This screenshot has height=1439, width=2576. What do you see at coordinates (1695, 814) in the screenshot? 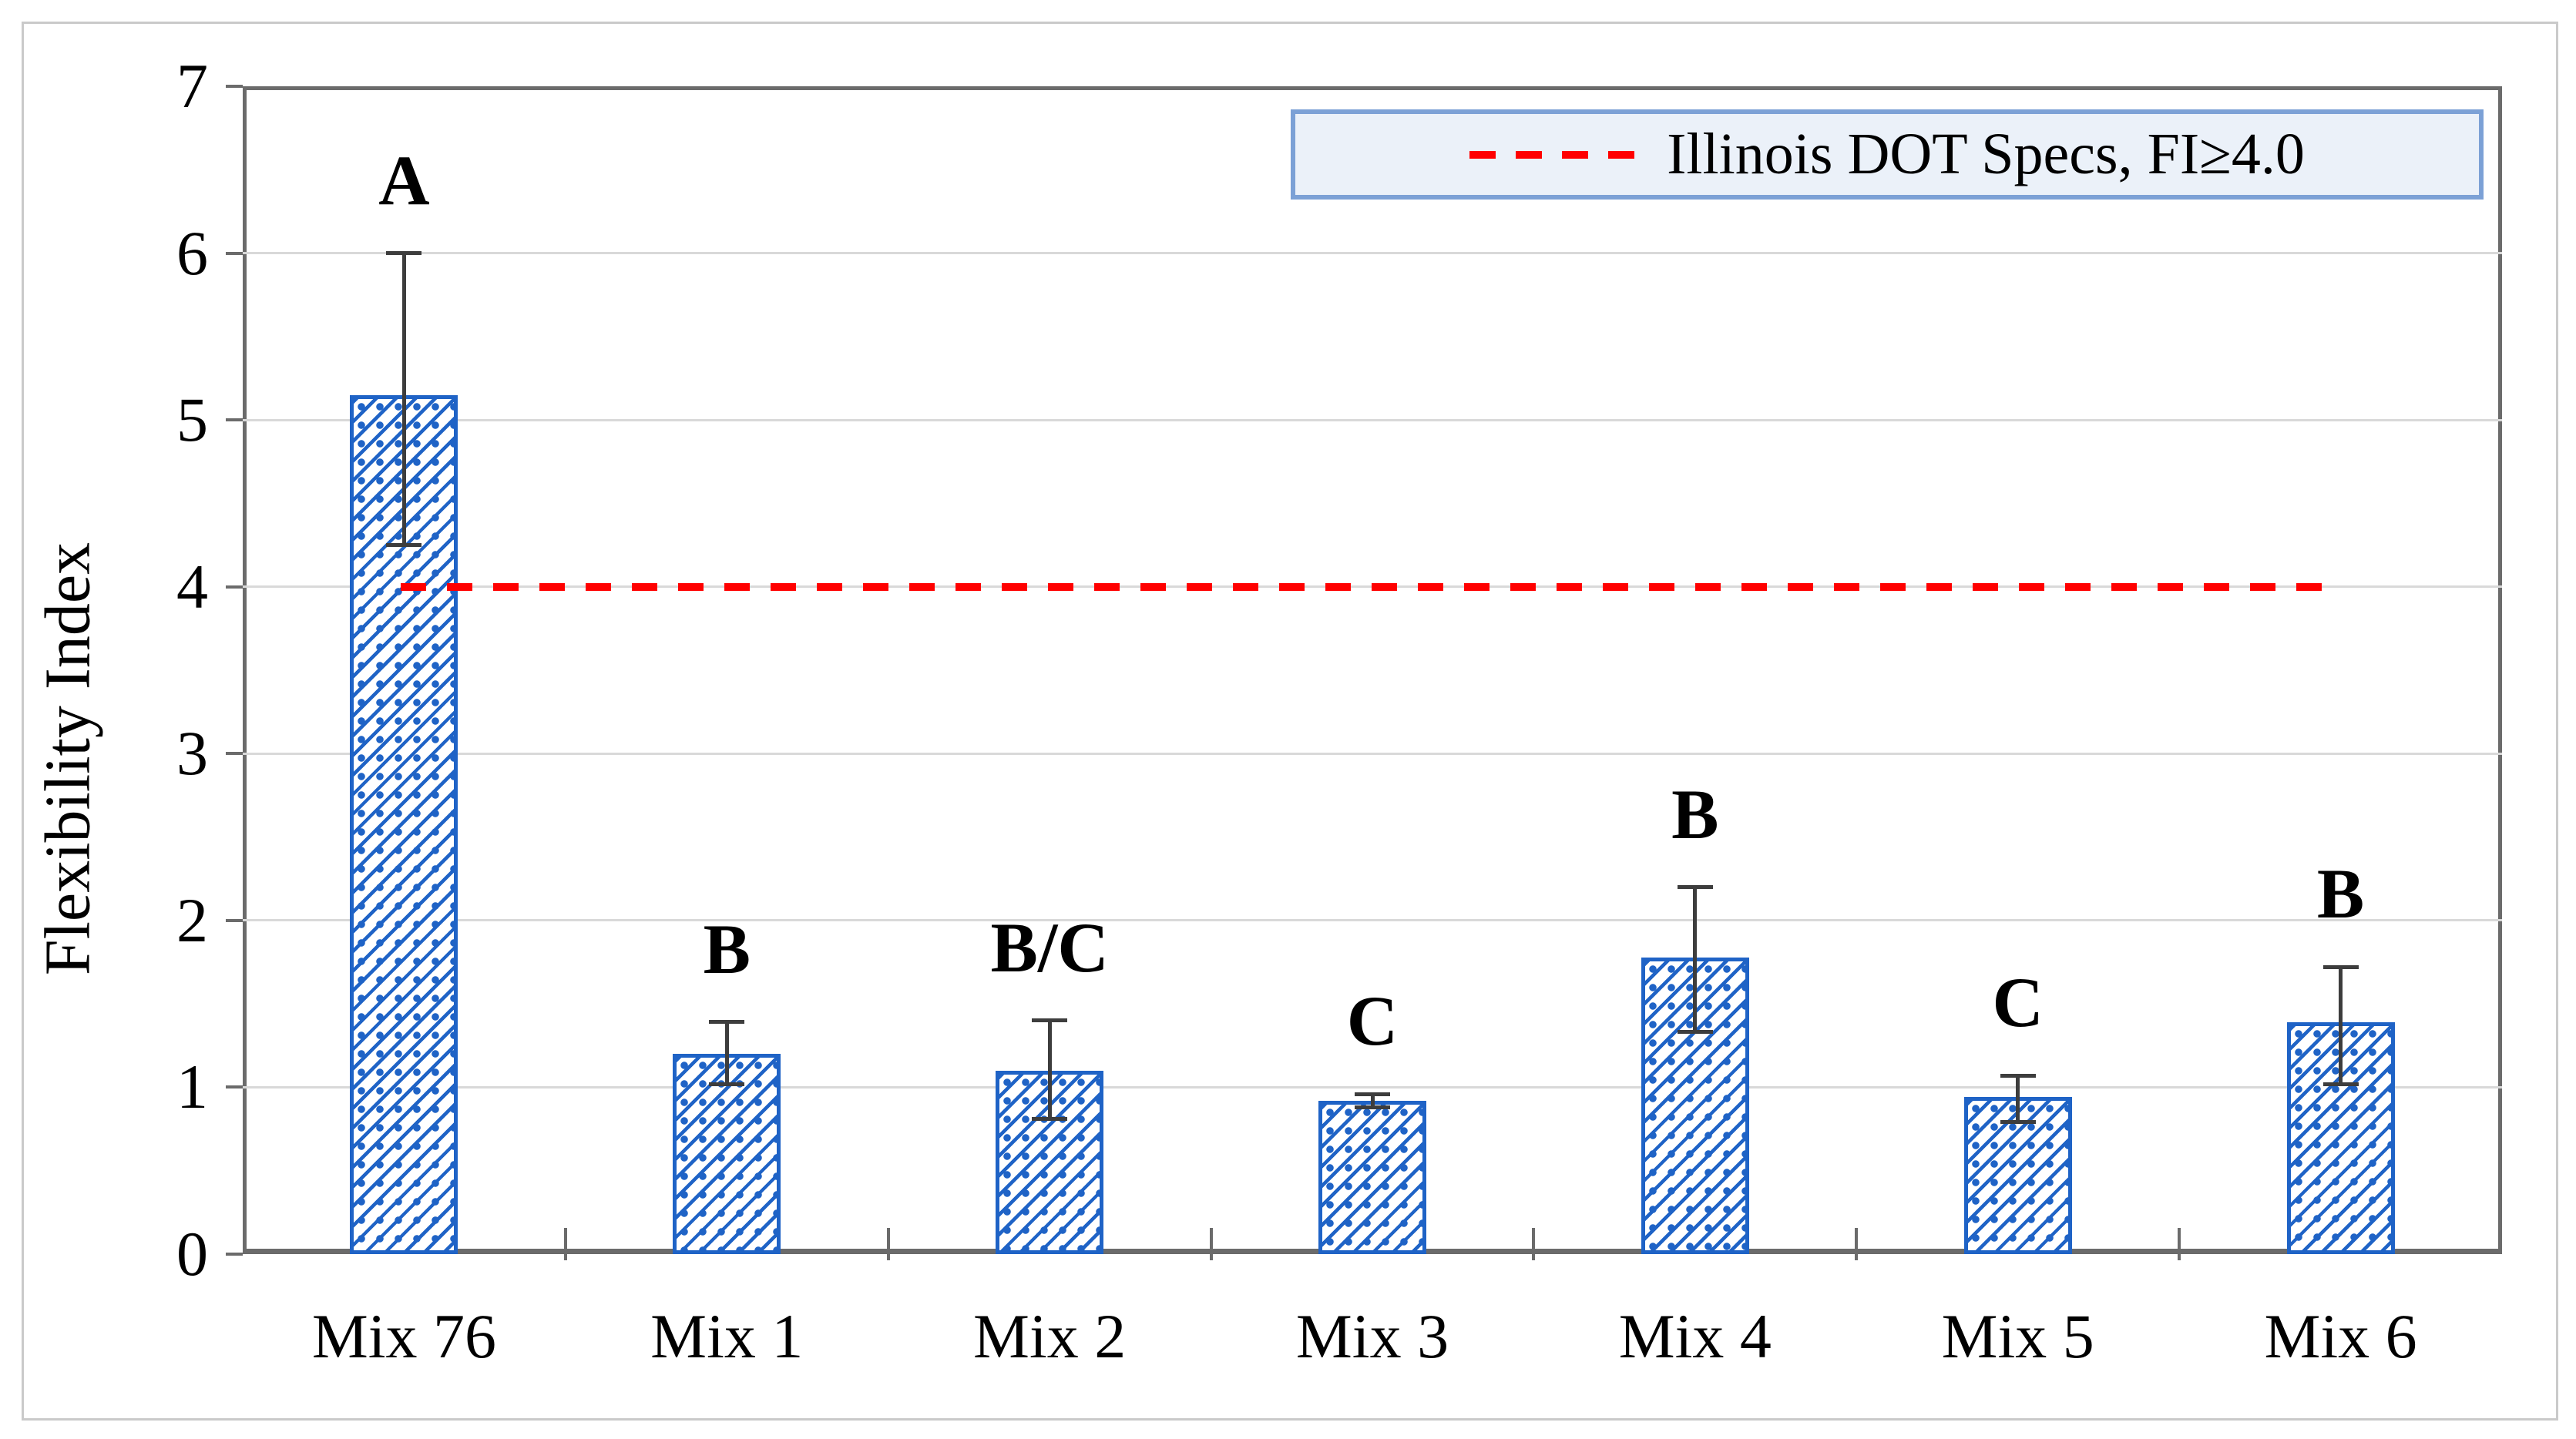
I see `sig-letter-4: B` at bounding box center [1695, 814].